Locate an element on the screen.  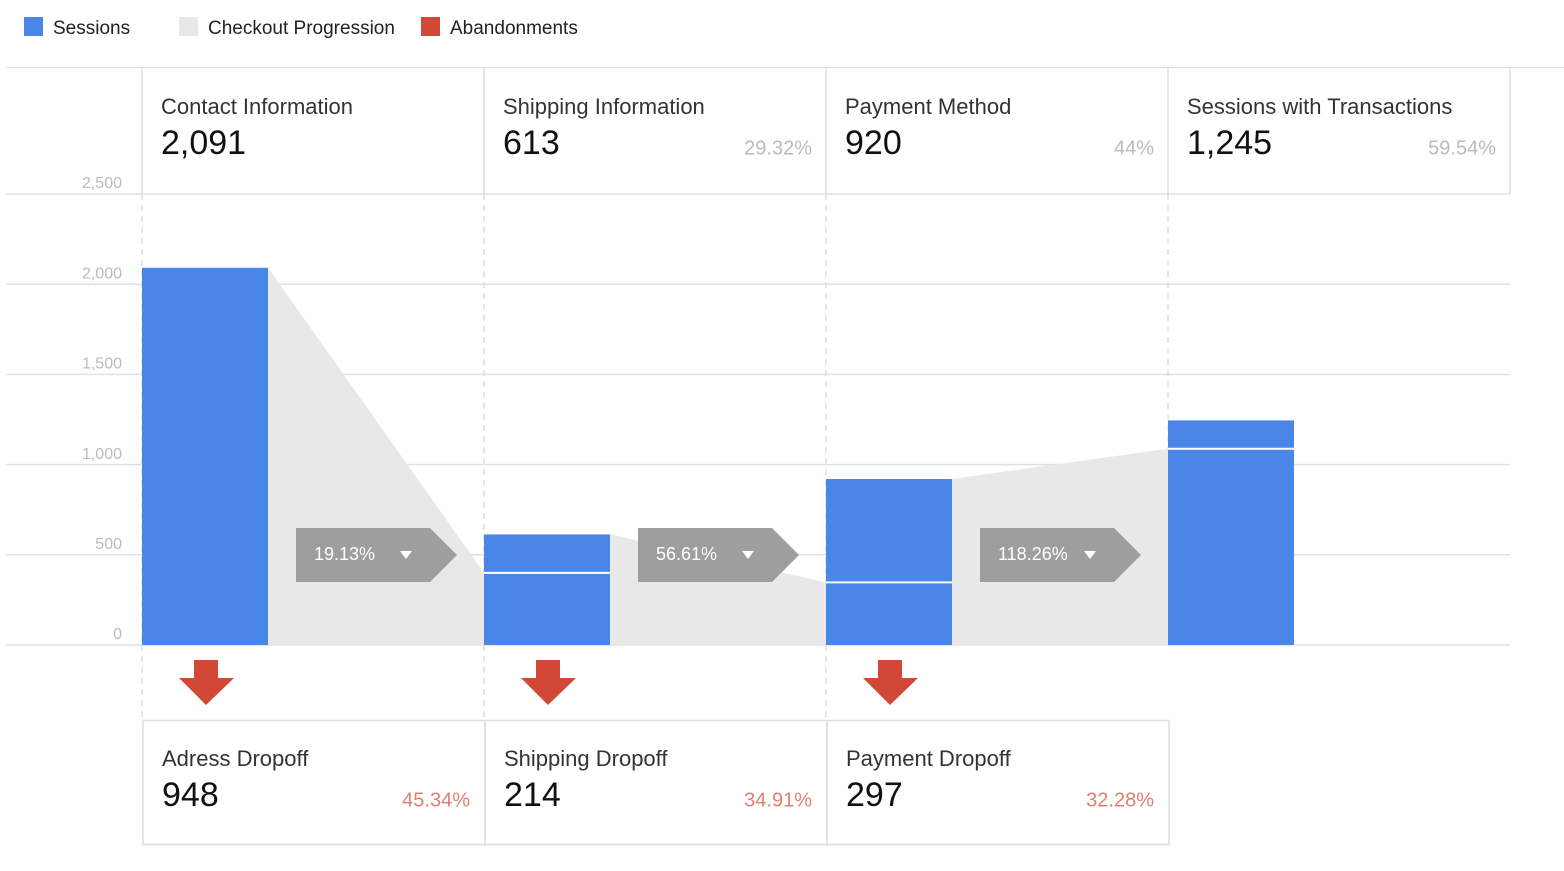
dropoff-name: Shipping Dropoff is located at coordinates (586, 758).